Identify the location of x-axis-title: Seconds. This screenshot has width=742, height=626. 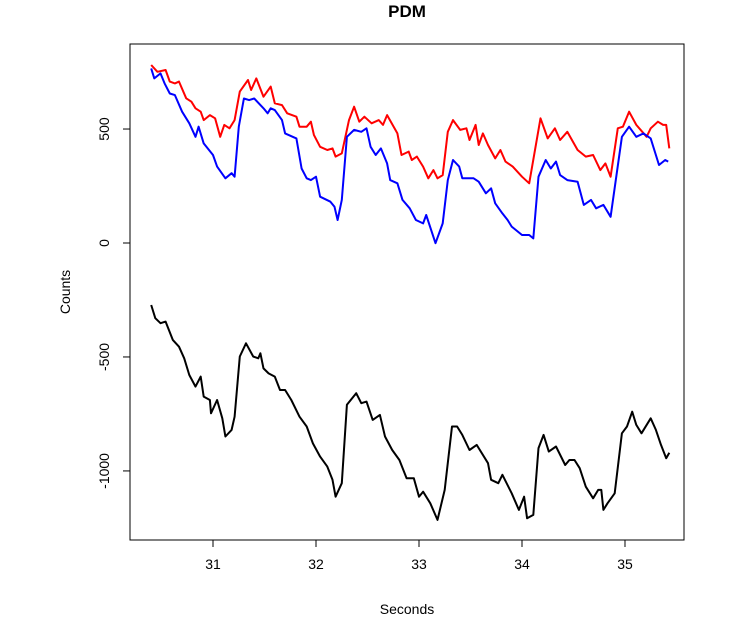
(407, 609).